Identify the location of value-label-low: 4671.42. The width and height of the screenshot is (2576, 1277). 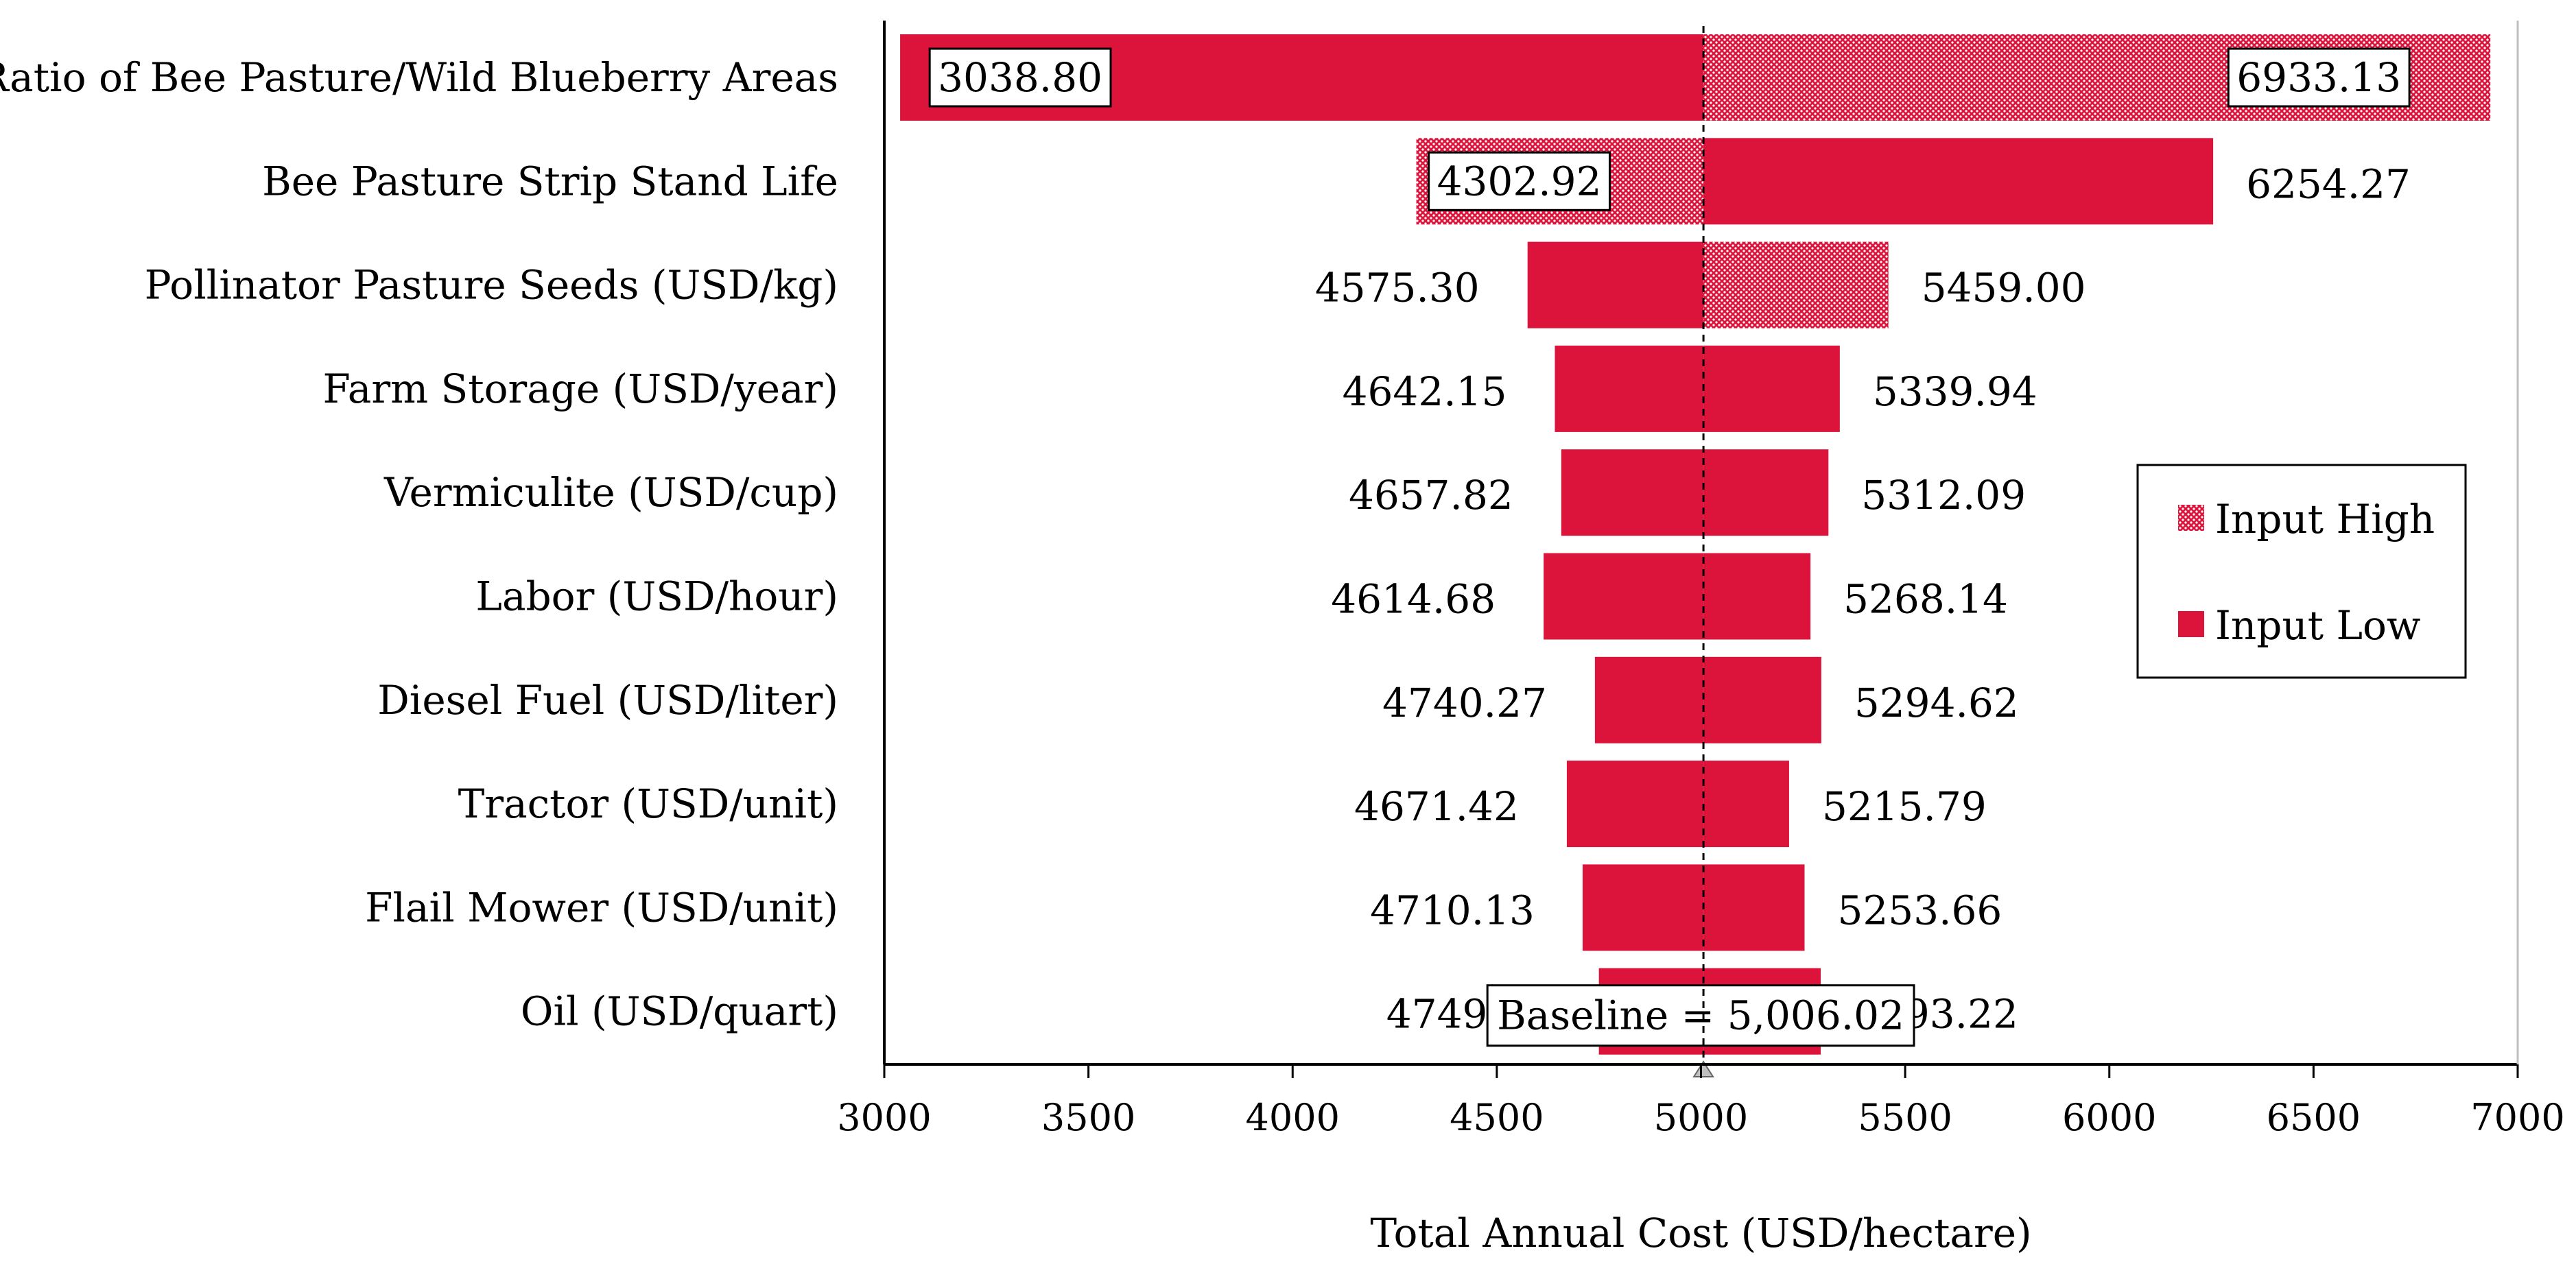
(1436, 806).